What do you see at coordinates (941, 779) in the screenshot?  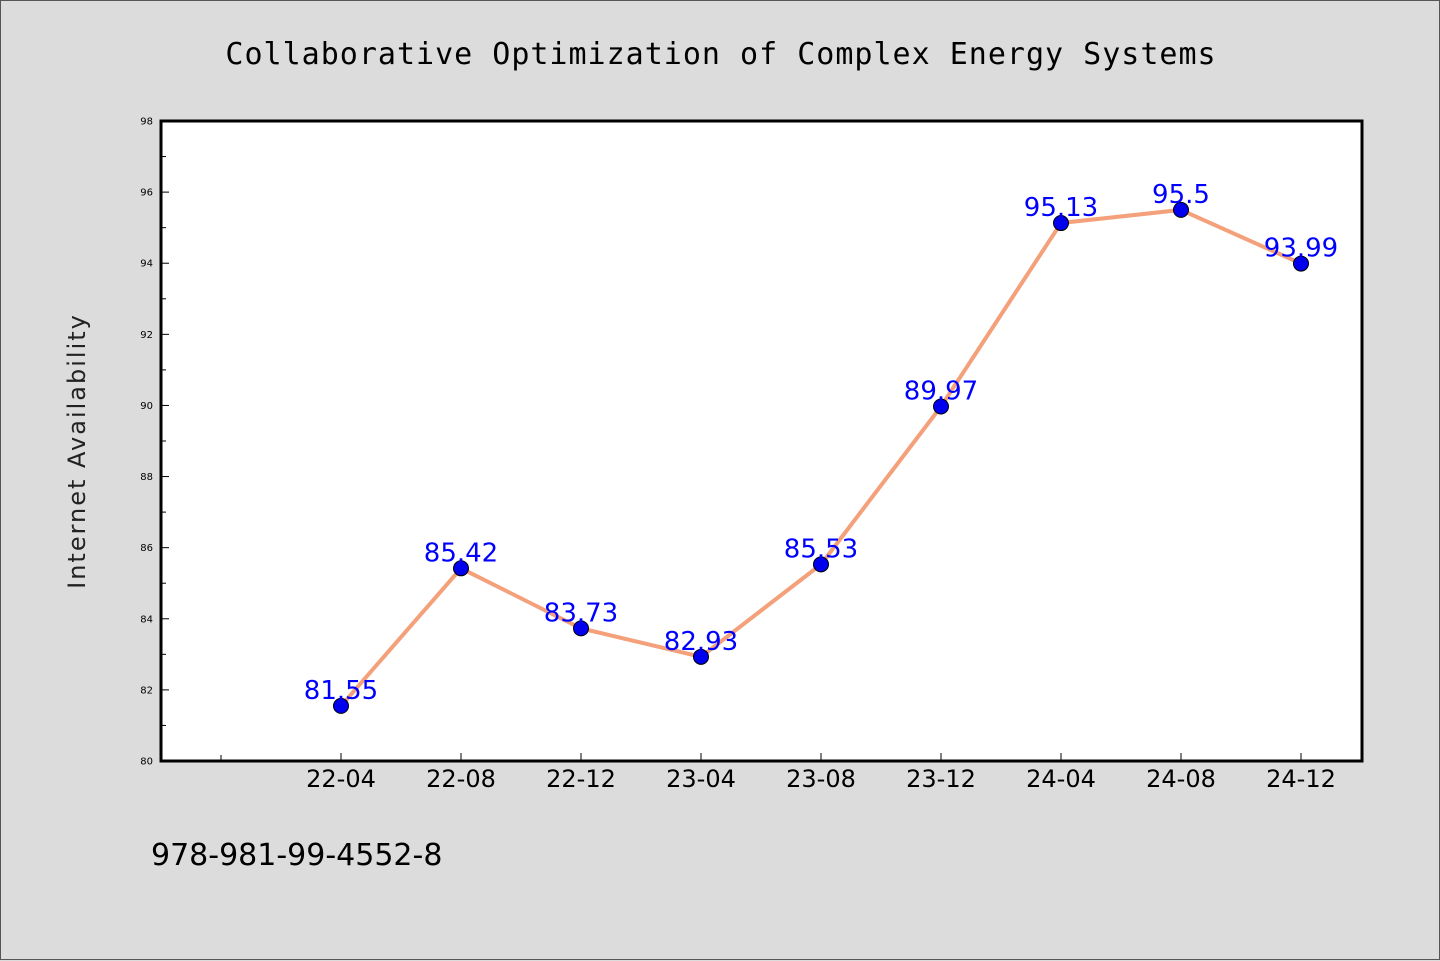 I see `x-tick-label: 23-12` at bounding box center [941, 779].